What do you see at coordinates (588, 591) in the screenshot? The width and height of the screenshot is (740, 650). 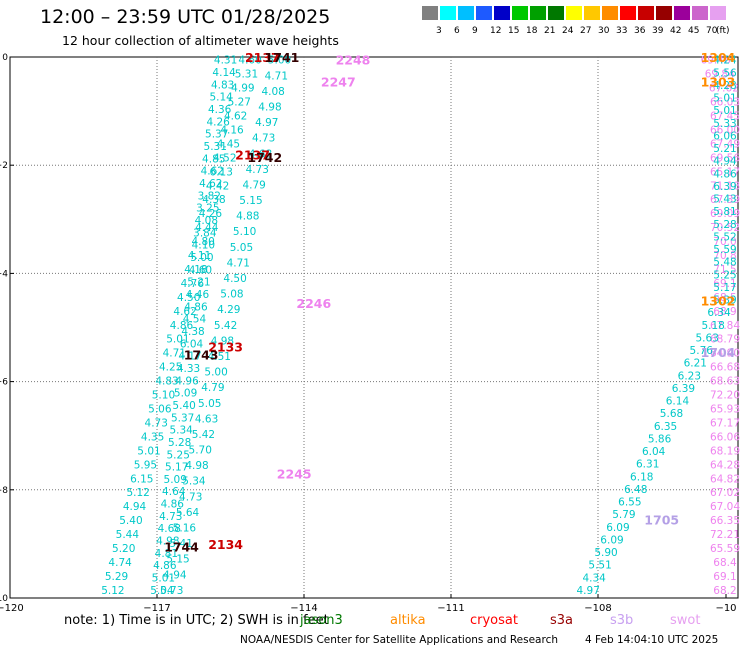 I see `wave-height-value: 4.97` at bounding box center [588, 591].